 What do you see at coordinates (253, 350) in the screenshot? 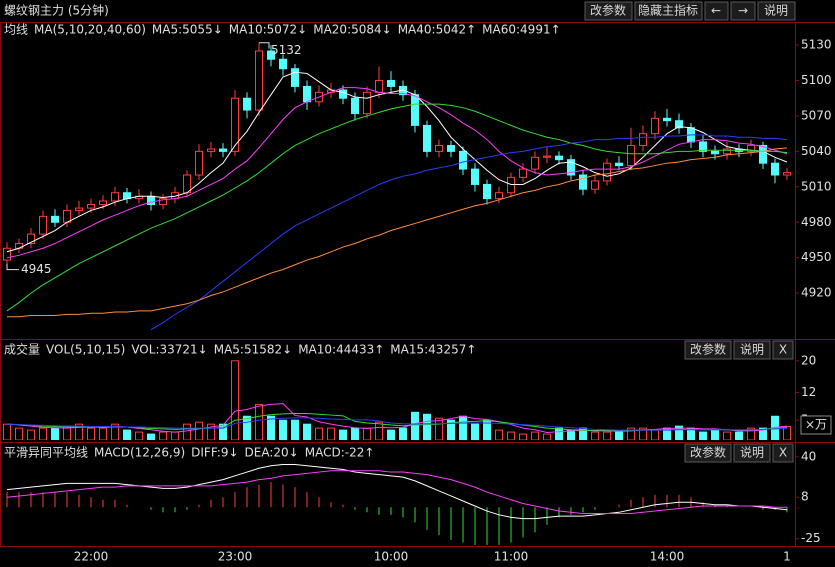
I see `legend-text: MA5:51582↓` at bounding box center [253, 350].